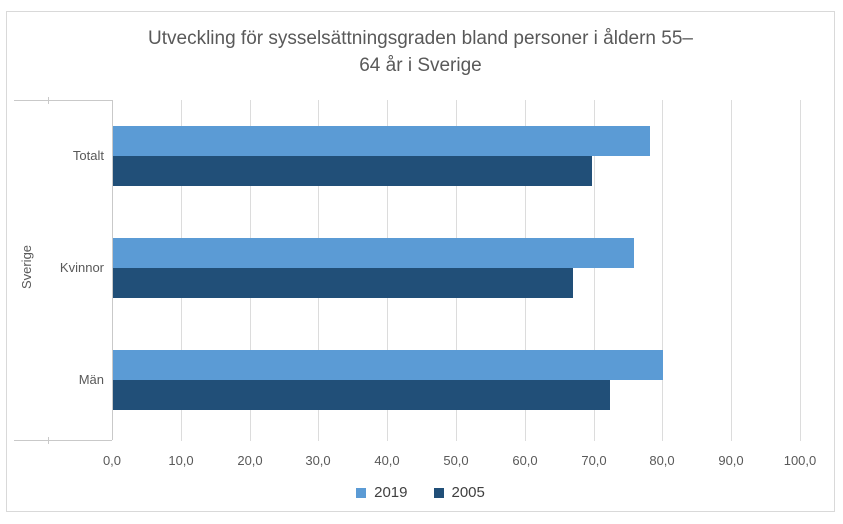  What do you see at coordinates (318, 460) in the screenshot?
I see `x-axis-tick-label: 30,0` at bounding box center [318, 460].